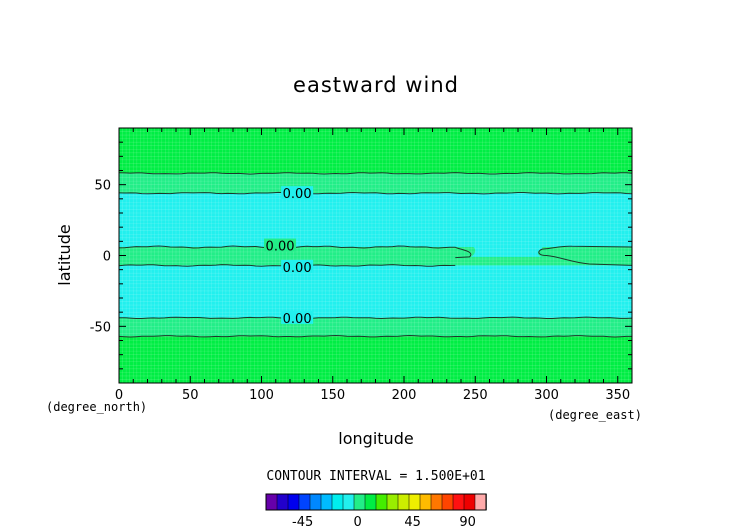 The height and width of the screenshot is (532, 752). What do you see at coordinates (404, 395) in the screenshot?
I see `x-tick-200: 200` at bounding box center [404, 395].